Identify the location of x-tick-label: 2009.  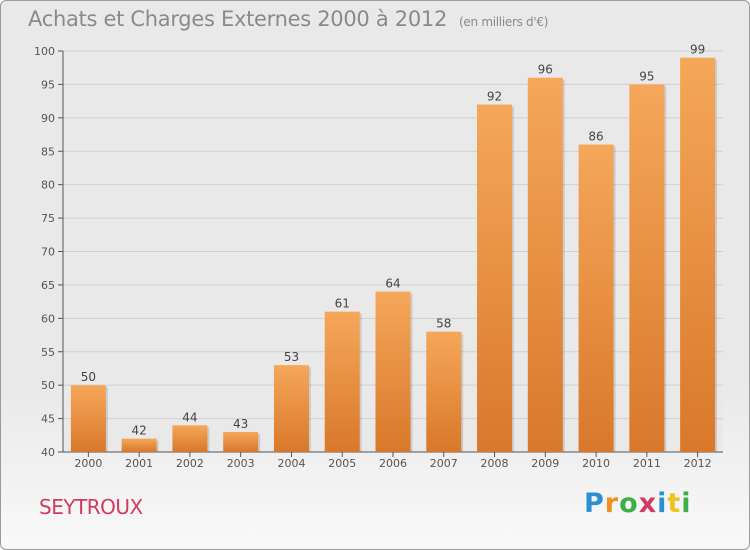
(545, 463).